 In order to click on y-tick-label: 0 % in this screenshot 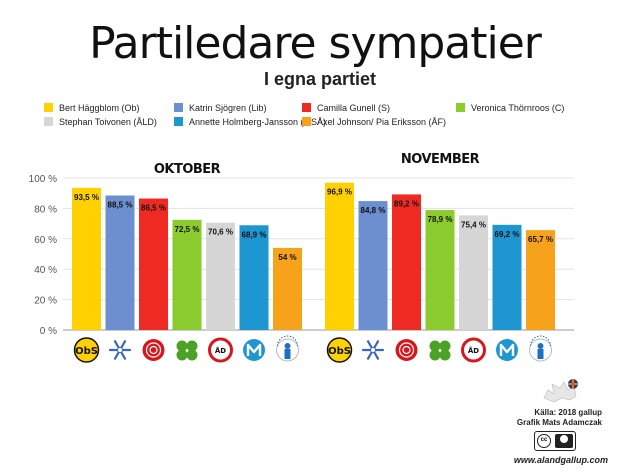, I will do `click(48, 331)`.